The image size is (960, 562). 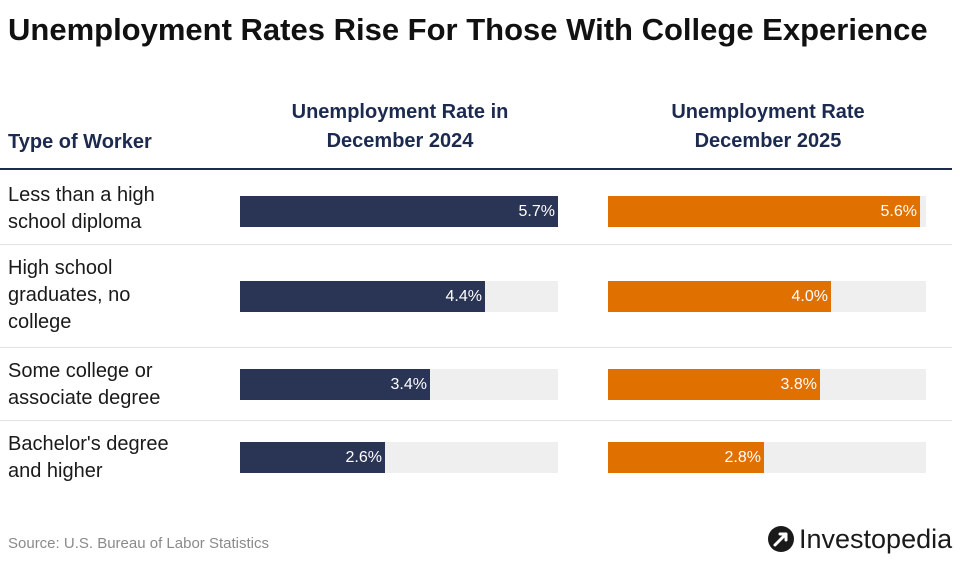 I want to click on bar-track: 5.7%, so click(x=399, y=211).